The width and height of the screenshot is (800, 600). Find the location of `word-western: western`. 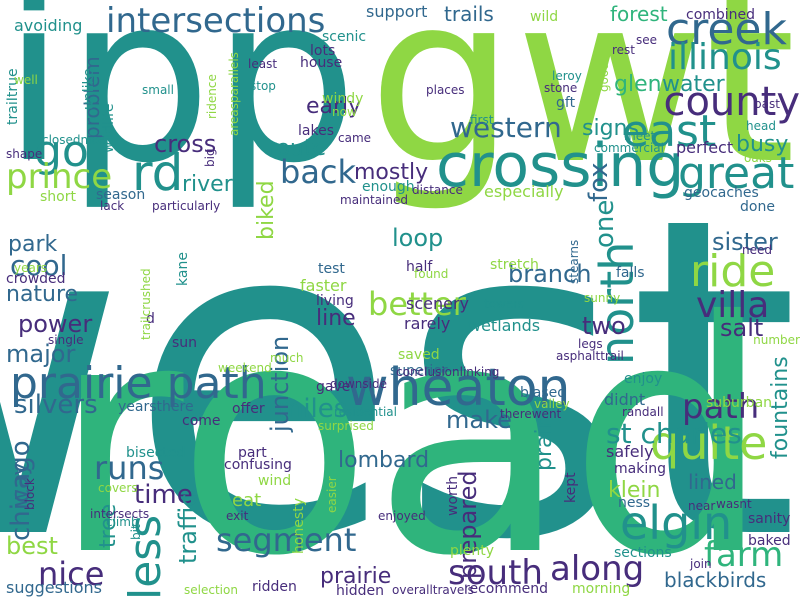

word-western: western is located at coordinates (506, 127).